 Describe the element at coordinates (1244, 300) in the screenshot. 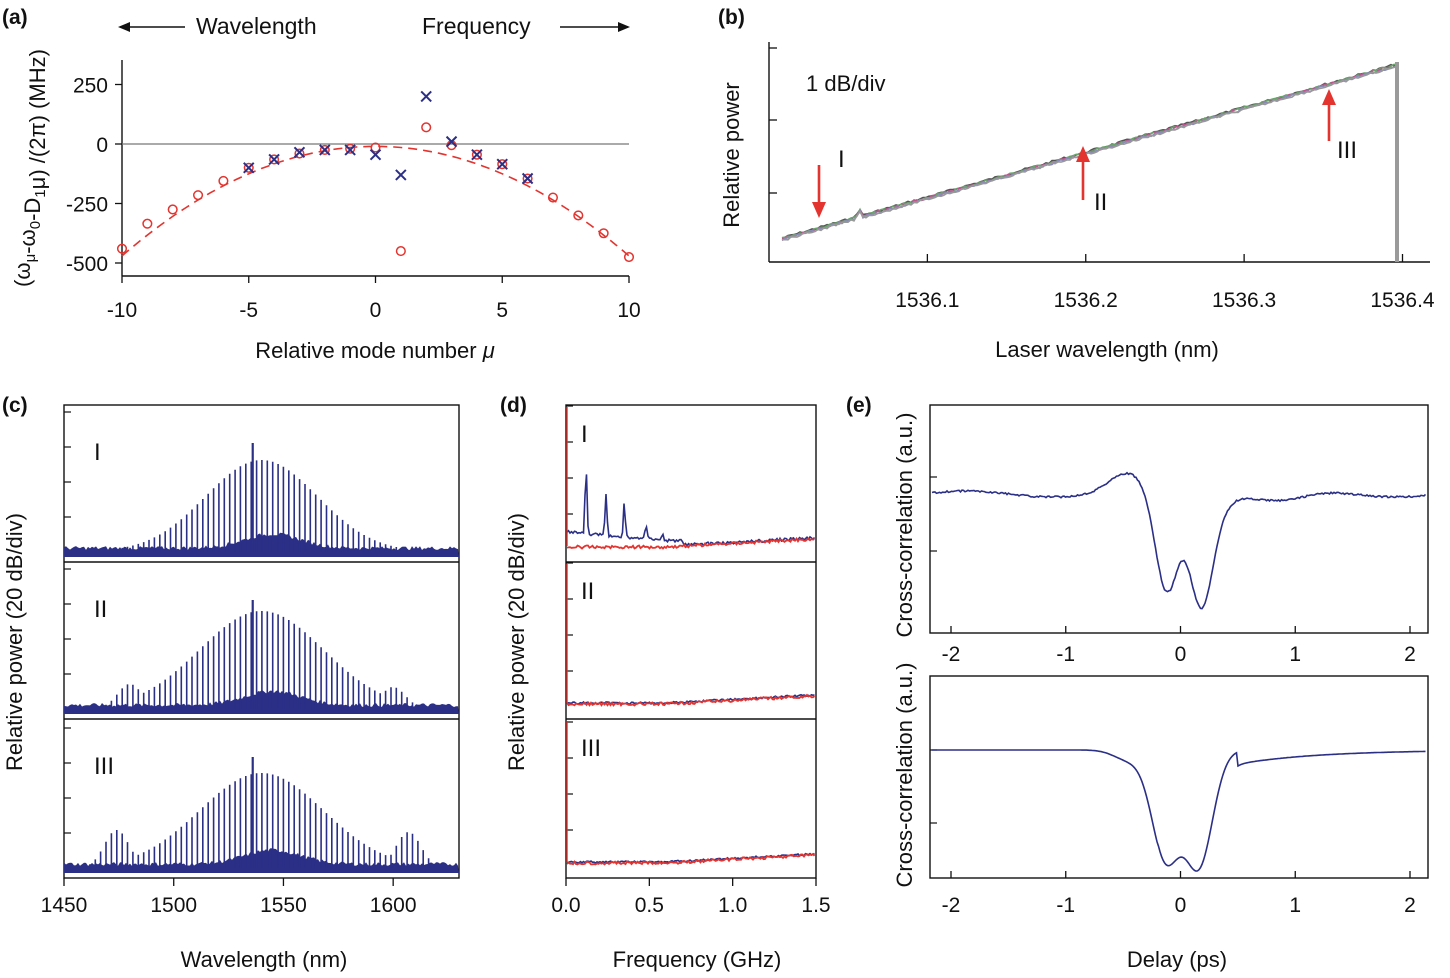

I see `x-tick-label: 1536.3` at that location.